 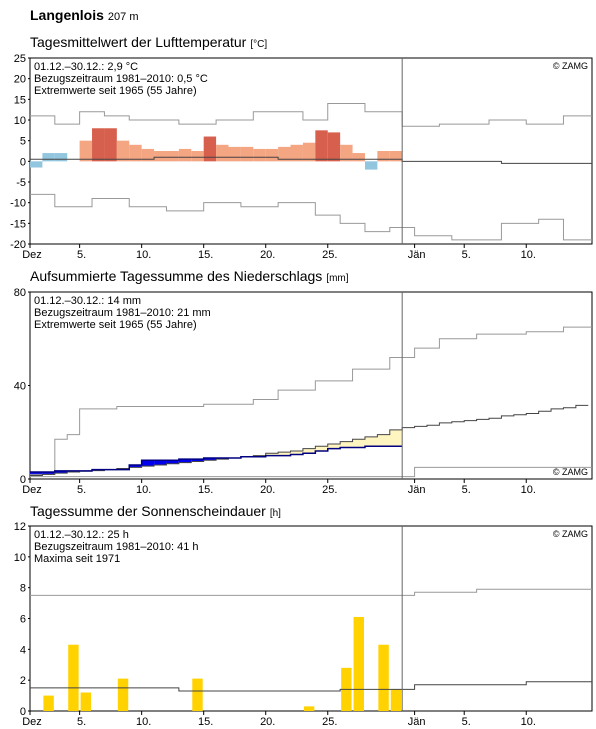 What do you see at coordinates (87, 301) in the screenshot?
I see `note: 01.12.–30.12.: 14 mm` at bounding box center [87, 301].